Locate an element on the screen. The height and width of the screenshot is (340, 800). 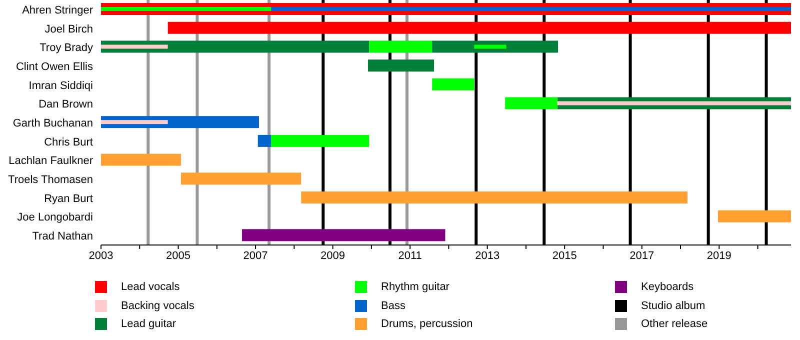
y-tick-label: Lachlan Faulkner is located at coordinates (51, 161).